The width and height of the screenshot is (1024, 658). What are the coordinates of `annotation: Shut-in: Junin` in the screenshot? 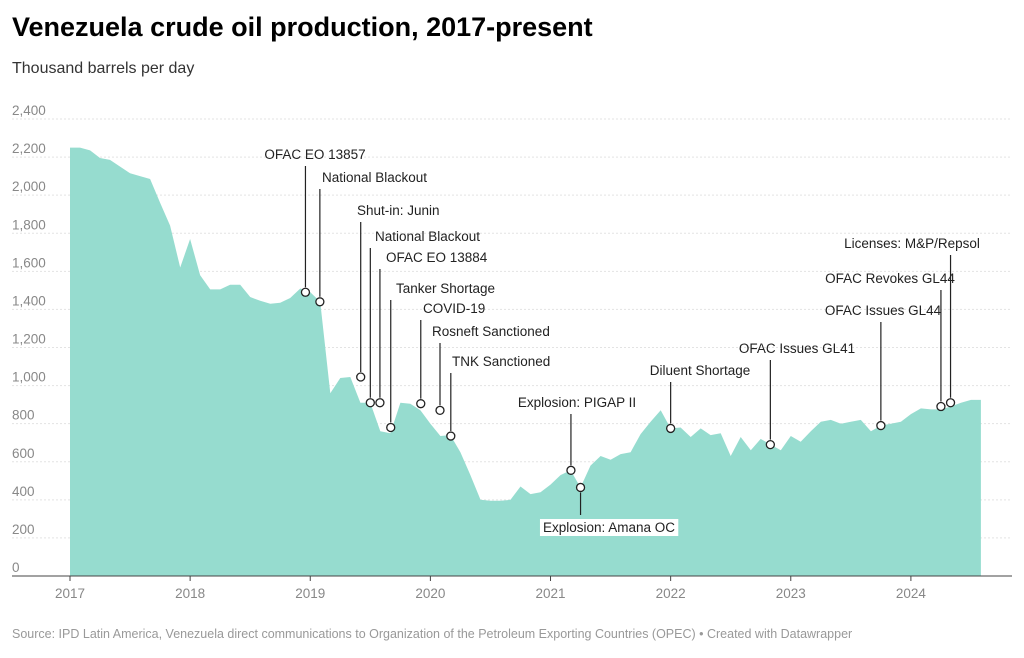 It's located at (398, 292).